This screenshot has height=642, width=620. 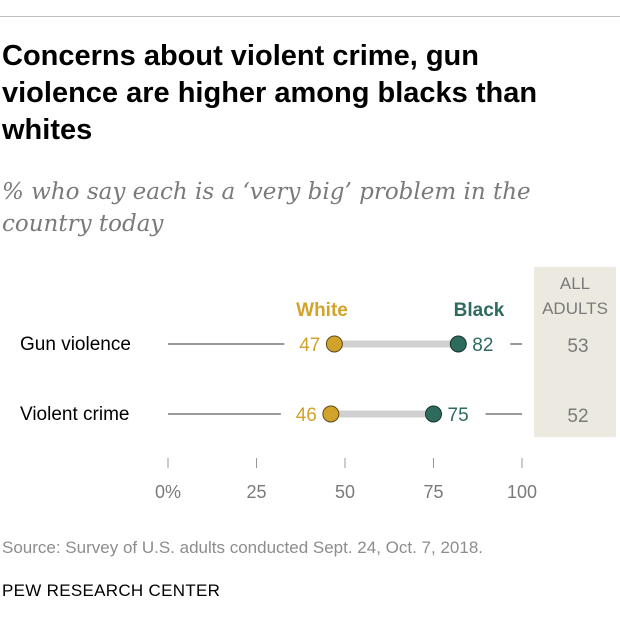 I want to click on row-label-gun-violence: Gun violence, so click(x=75, y=344).